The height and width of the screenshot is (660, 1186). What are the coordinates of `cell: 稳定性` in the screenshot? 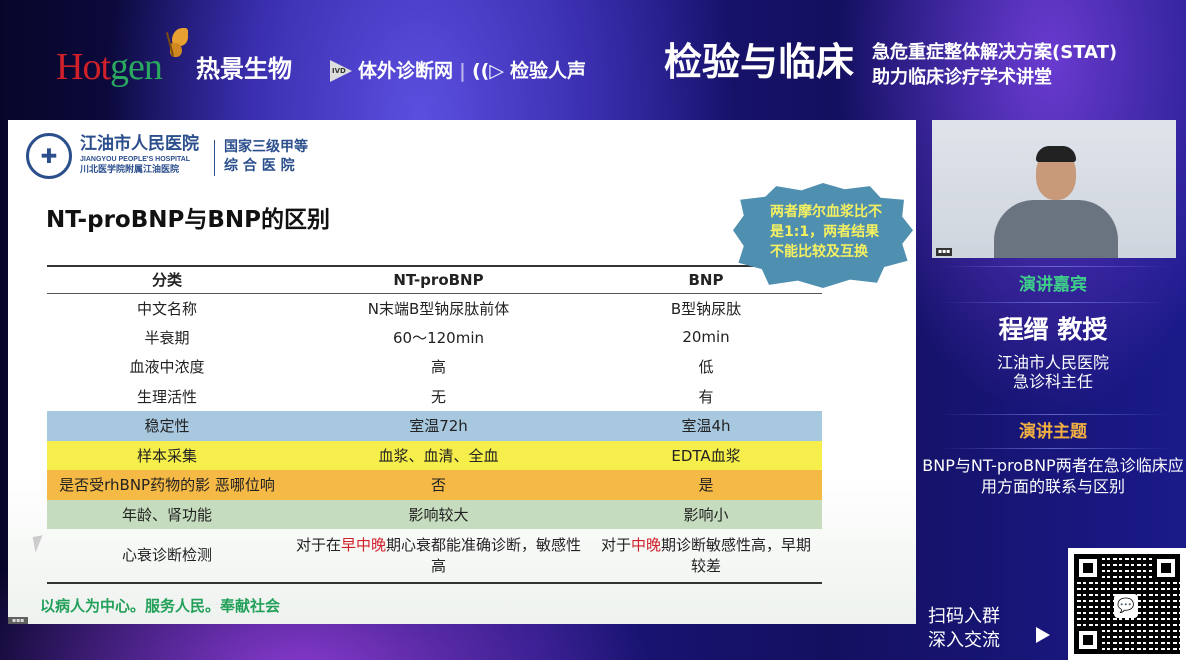 It's located at (167, 426).